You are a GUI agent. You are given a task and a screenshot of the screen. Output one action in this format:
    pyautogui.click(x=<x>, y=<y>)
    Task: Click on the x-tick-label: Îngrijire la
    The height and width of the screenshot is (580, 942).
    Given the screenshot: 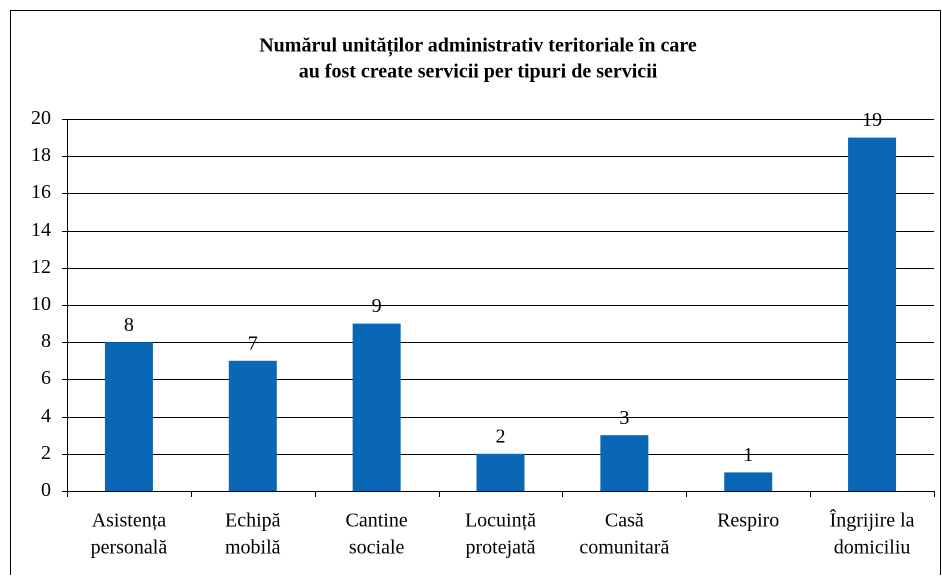 What is the action you would take?
    pyautogui.click(x=872, y=520)
    